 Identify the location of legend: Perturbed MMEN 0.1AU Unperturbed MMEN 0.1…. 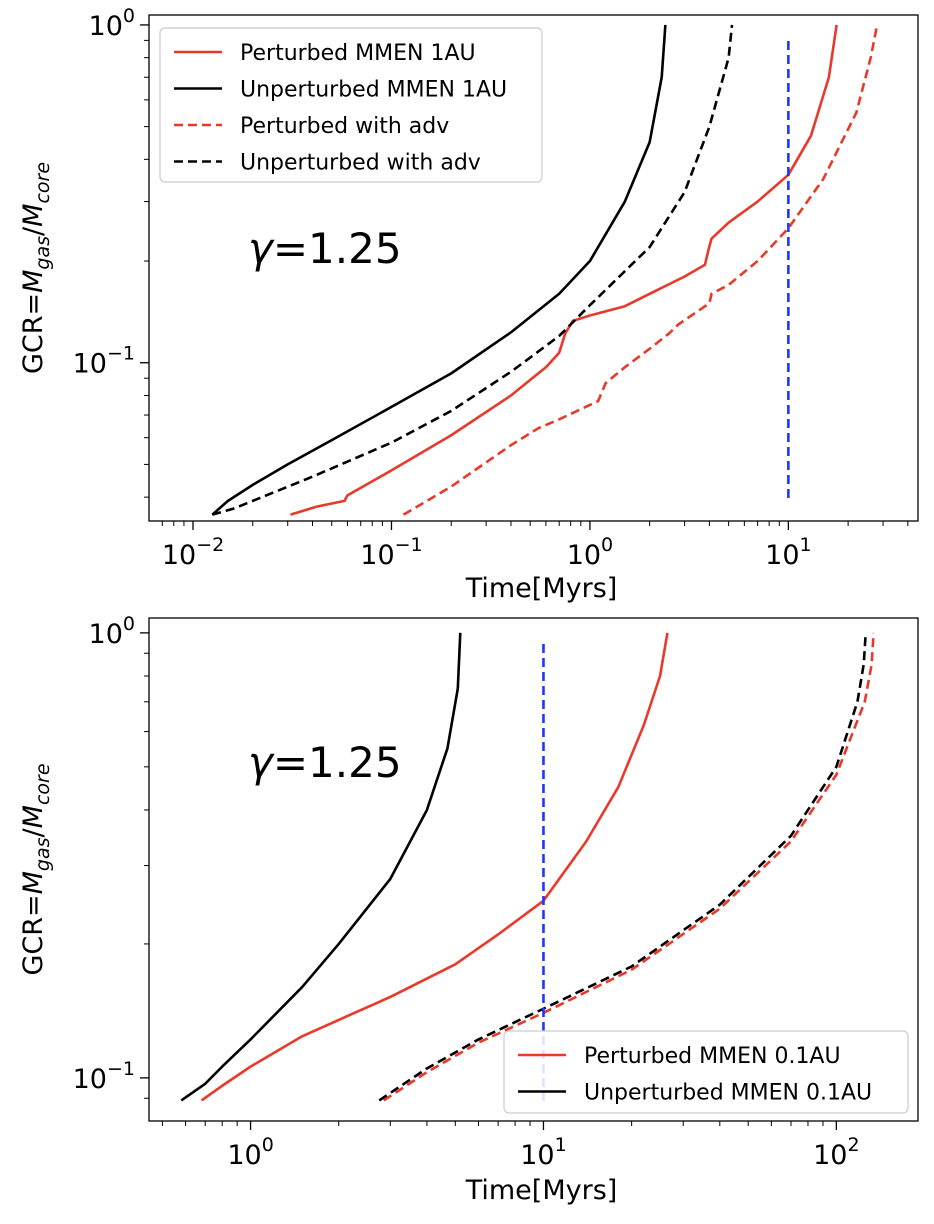
(706, 1072).